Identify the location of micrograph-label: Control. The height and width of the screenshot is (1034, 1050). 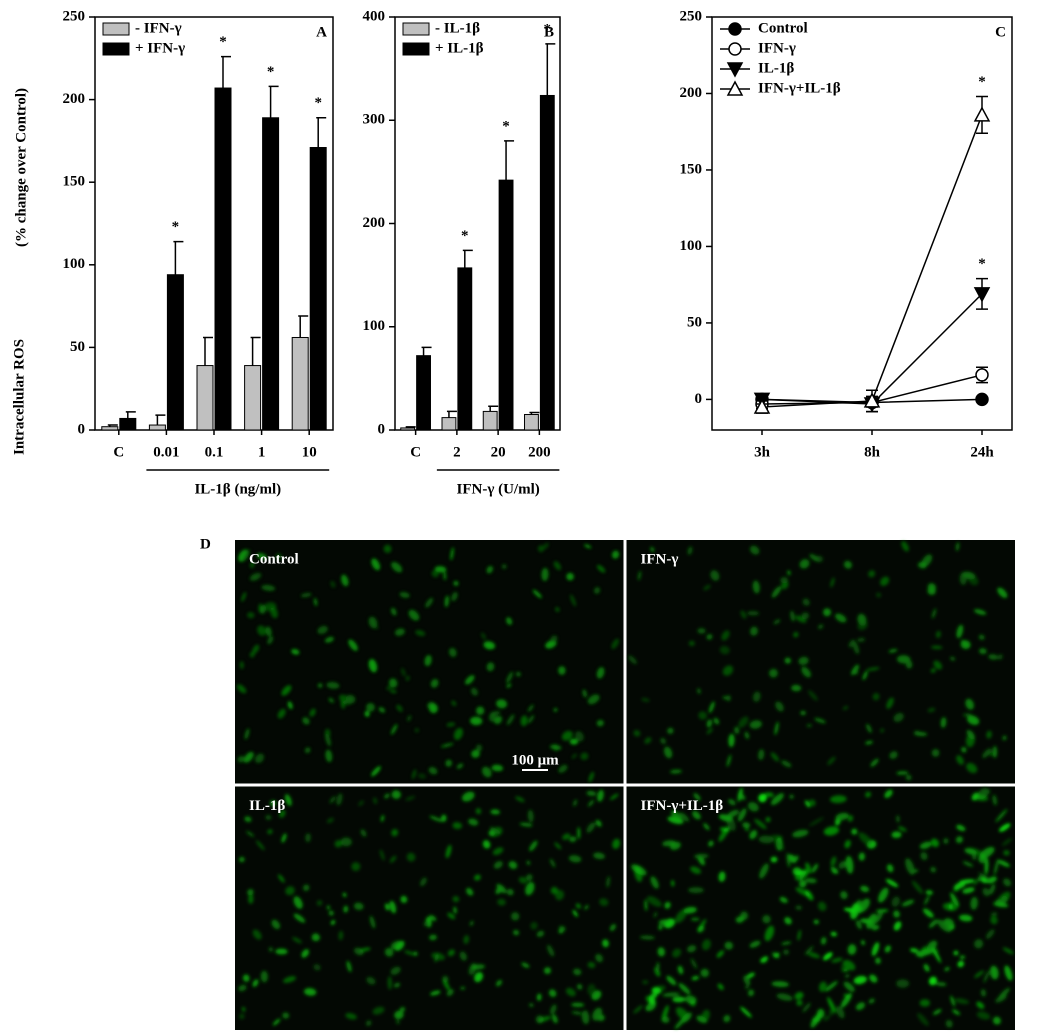
(274, 559).